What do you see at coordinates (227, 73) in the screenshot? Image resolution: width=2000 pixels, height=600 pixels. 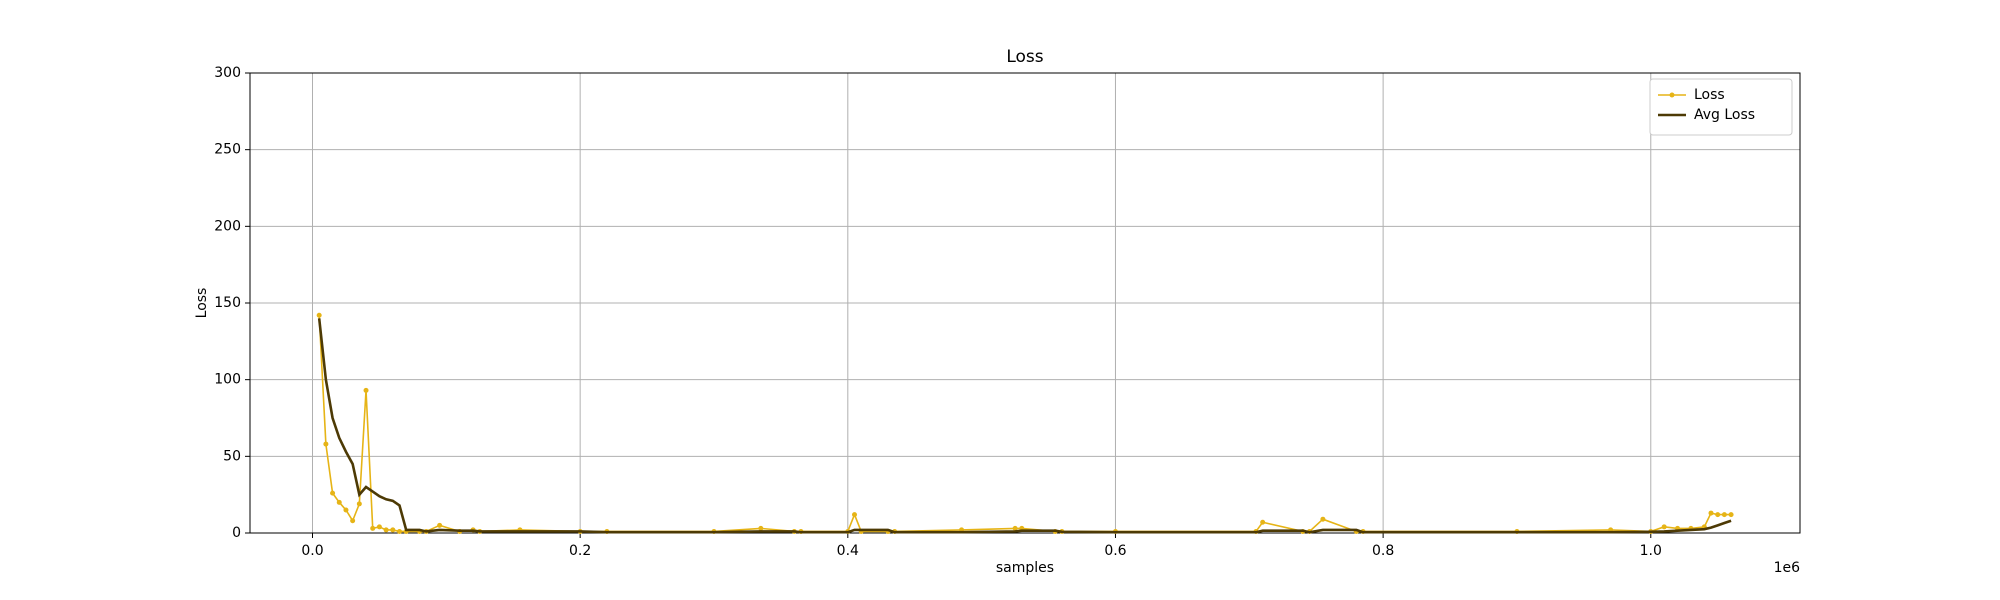 I see `y-tick-label: 300` at bounding box center [227, 73].